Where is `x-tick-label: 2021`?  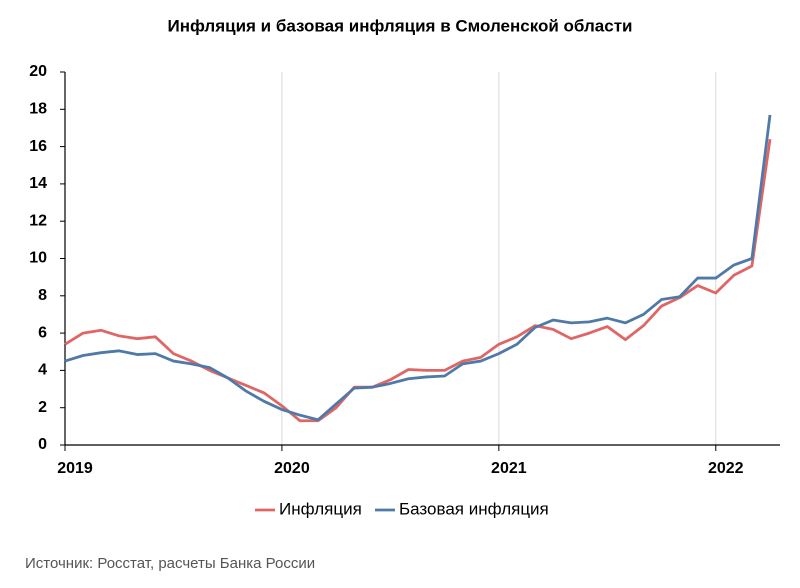 x-tick-label: 2021 is located at coordinates (509, 468).